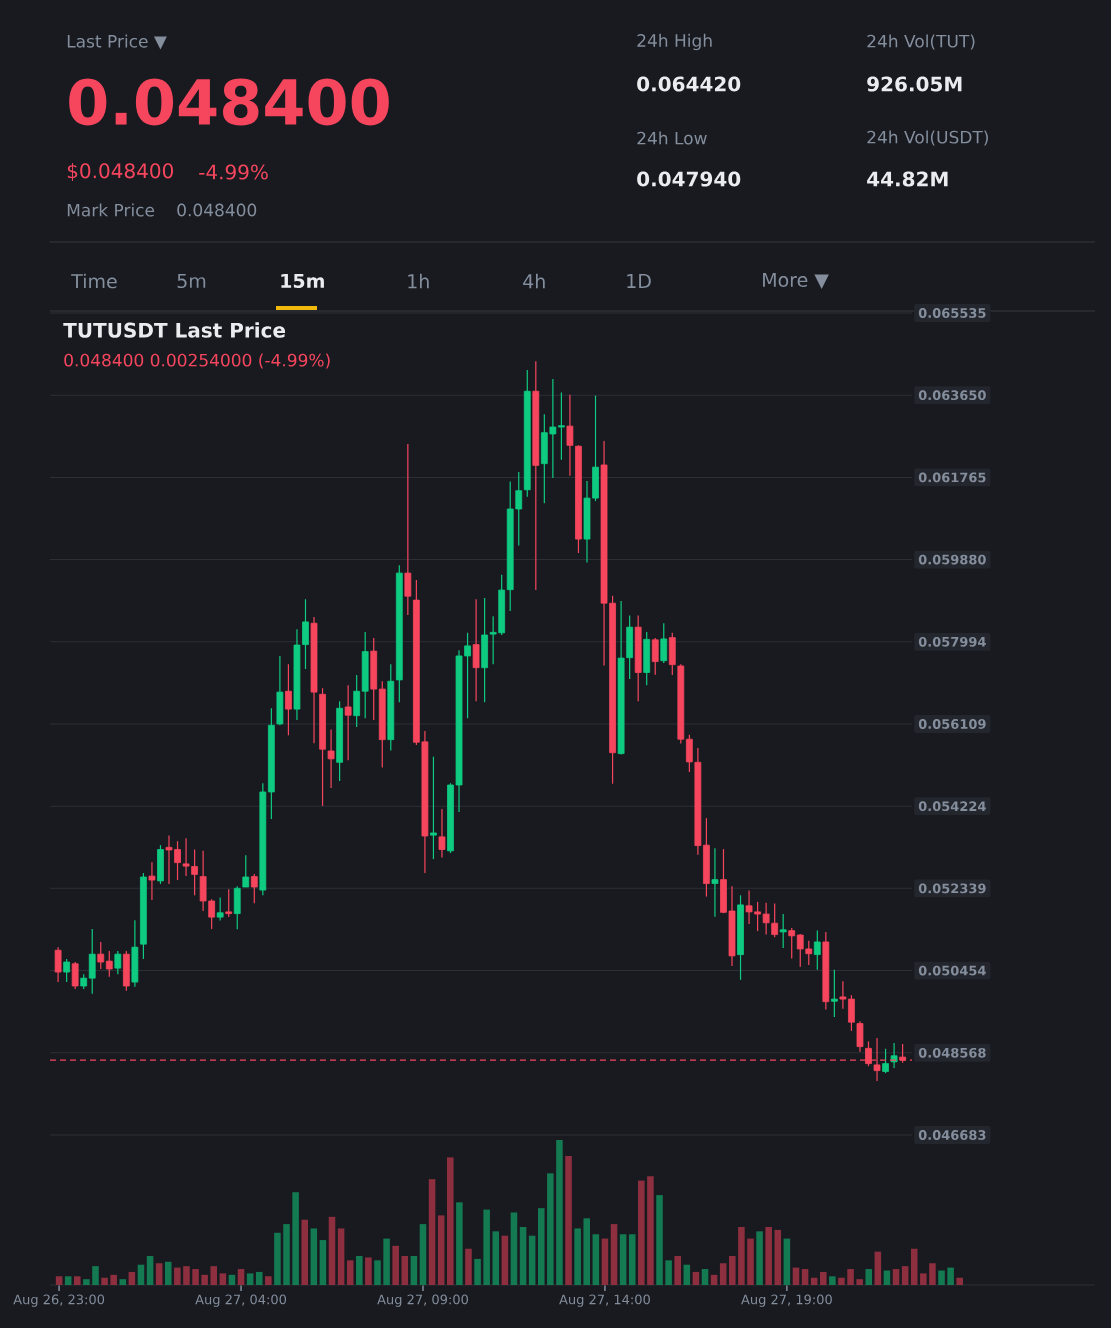 The width and height of the screenshot is (1111, 1328). I want to click on text: 1h, so click(418, 281).